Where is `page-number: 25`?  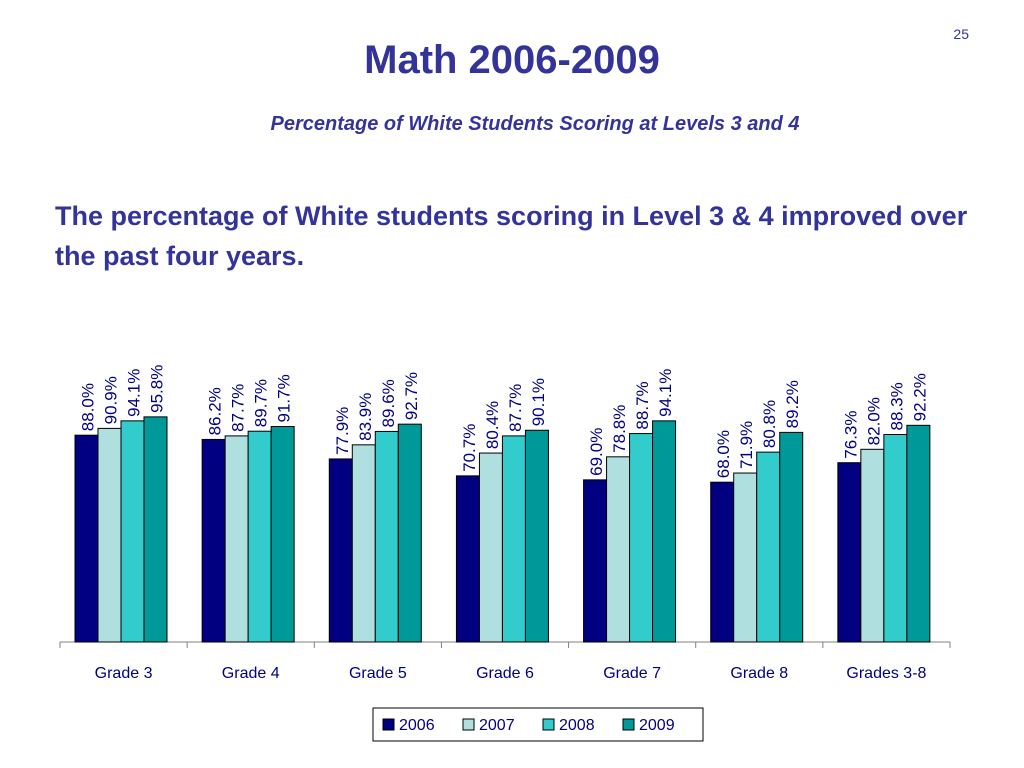 page-number: 25 is located at coordinates (961, 34).